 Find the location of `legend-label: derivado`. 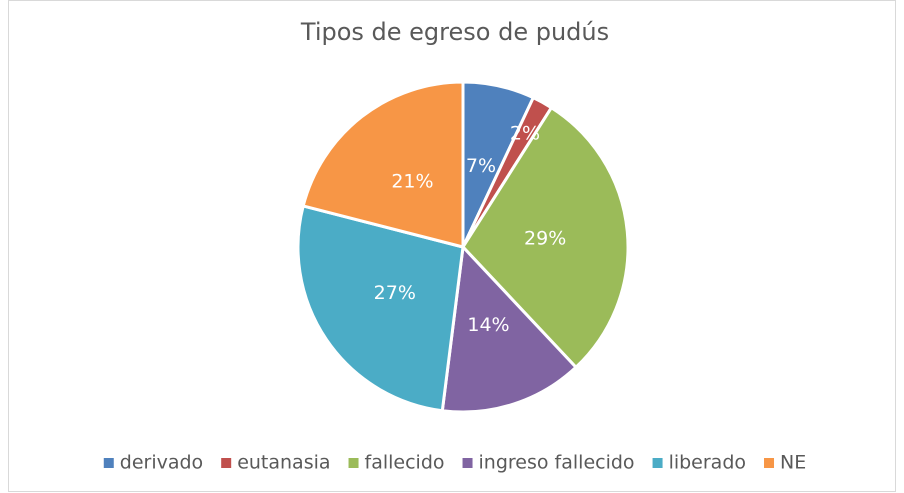

legend-label: derivado is located at coordinates (161, 463).